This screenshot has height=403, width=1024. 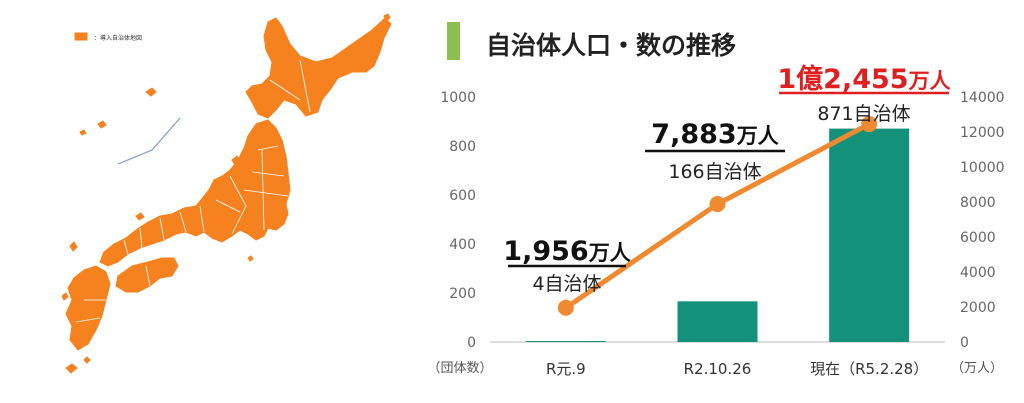 I want to click on page-title: 自治体人口・数の推移, so click(x=611, y=45).